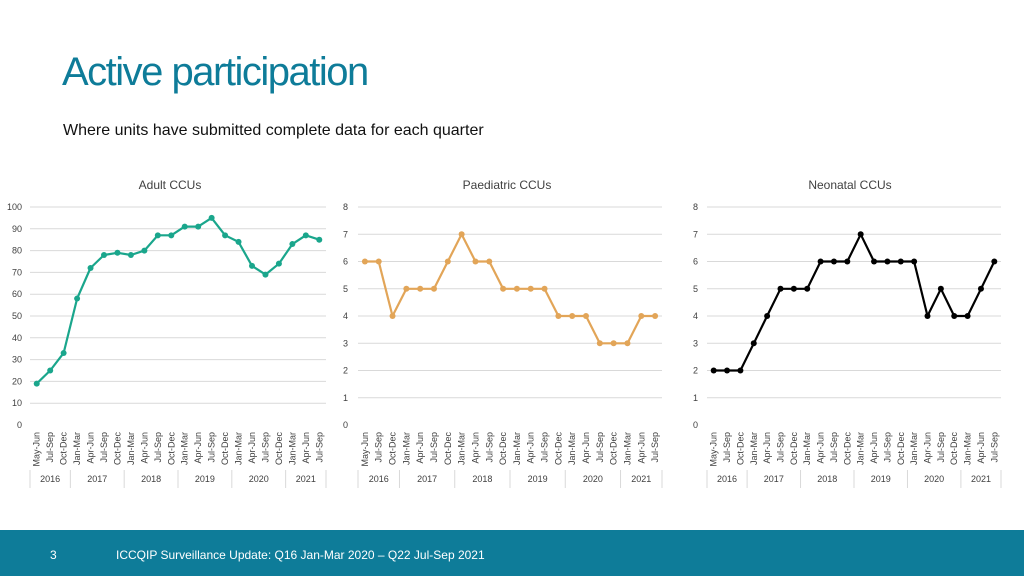 The height and width of the screenshot is (576, 1024). What do you see at coordinates (695, 316) in the screenshot?
I see `y-tick-label: 4` at bounding box center [695, 316].